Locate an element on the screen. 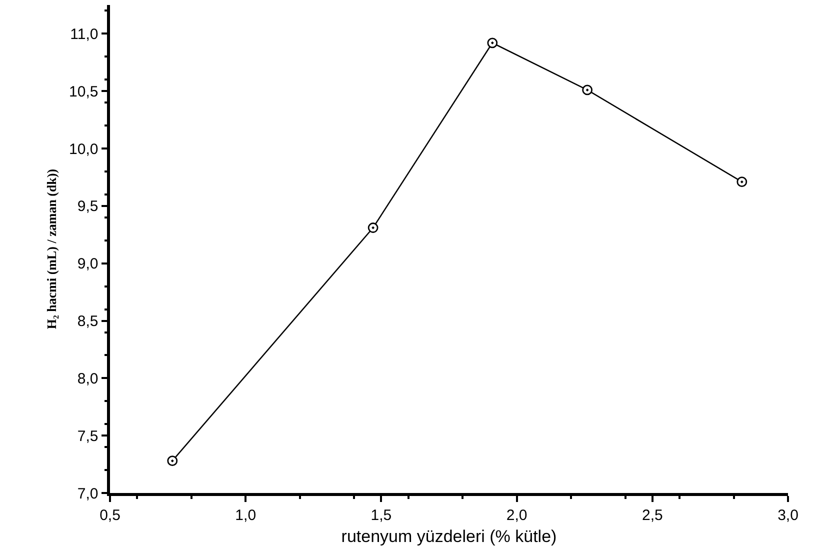 The image size is (818, 553). y-axis-title: H₂ hacmi (mL) / zaman (dk)) is located at coordinates (51, 249).